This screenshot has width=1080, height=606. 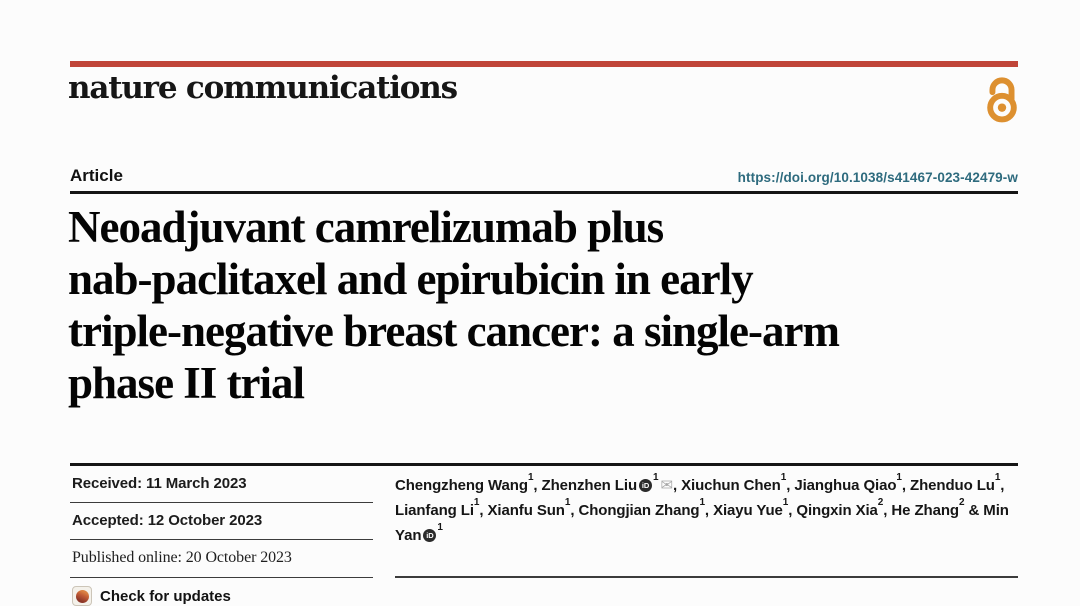 What do you see at coordinates (666, 485) in the screenshot?
I see `email-icon: ✉` at bounding box center [666, 485].